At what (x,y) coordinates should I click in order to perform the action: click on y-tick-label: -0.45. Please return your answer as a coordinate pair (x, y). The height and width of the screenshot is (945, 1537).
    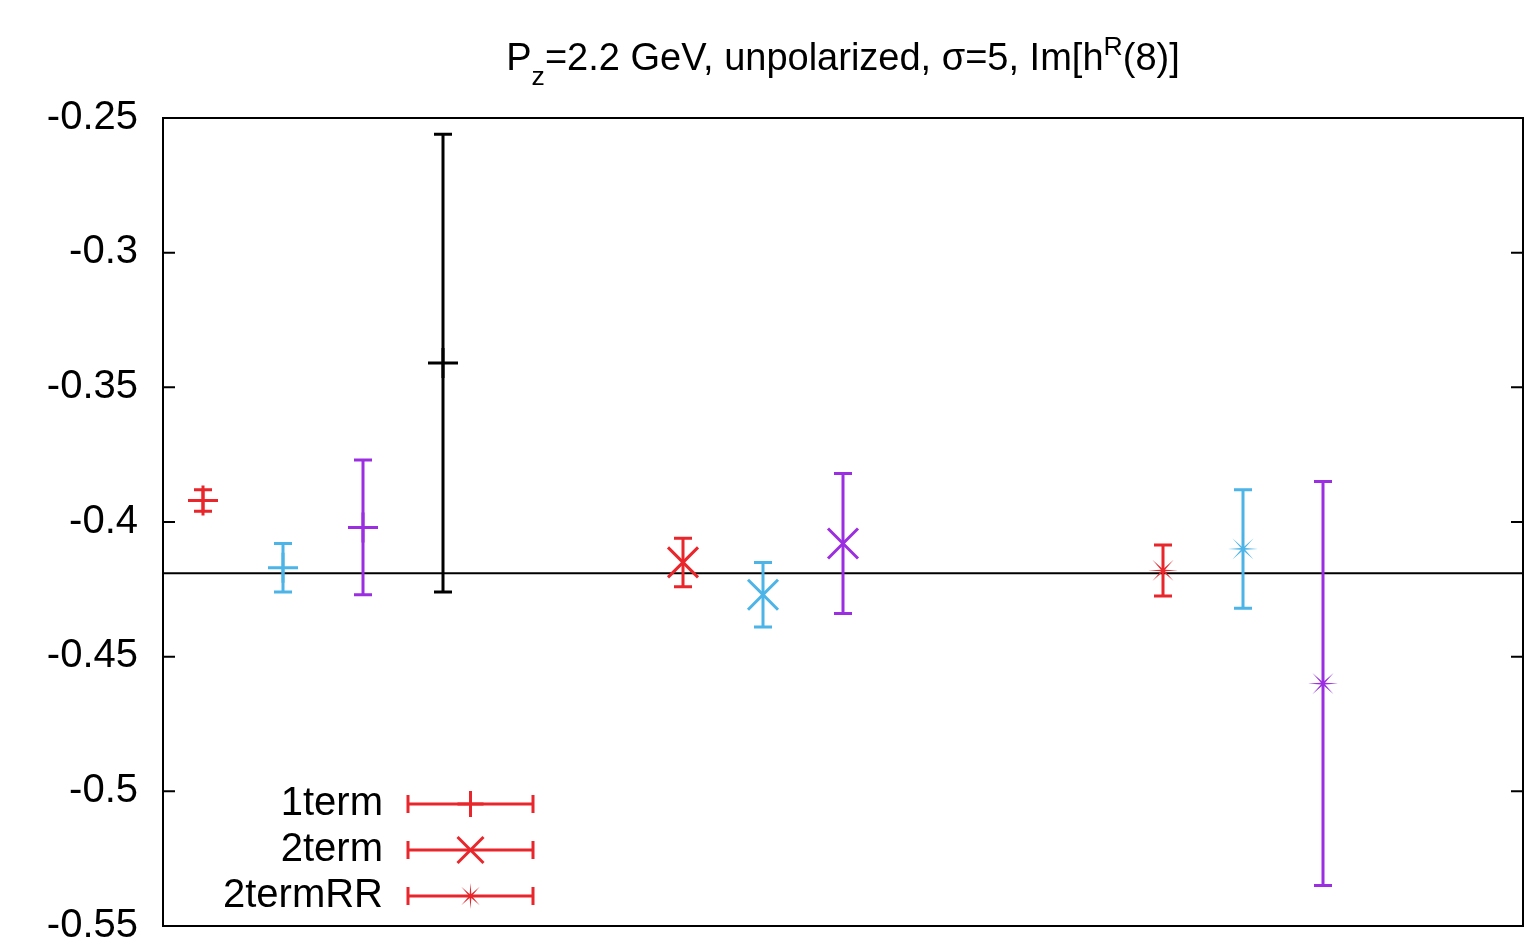
    Looking at the image, I should click on (92, 653).